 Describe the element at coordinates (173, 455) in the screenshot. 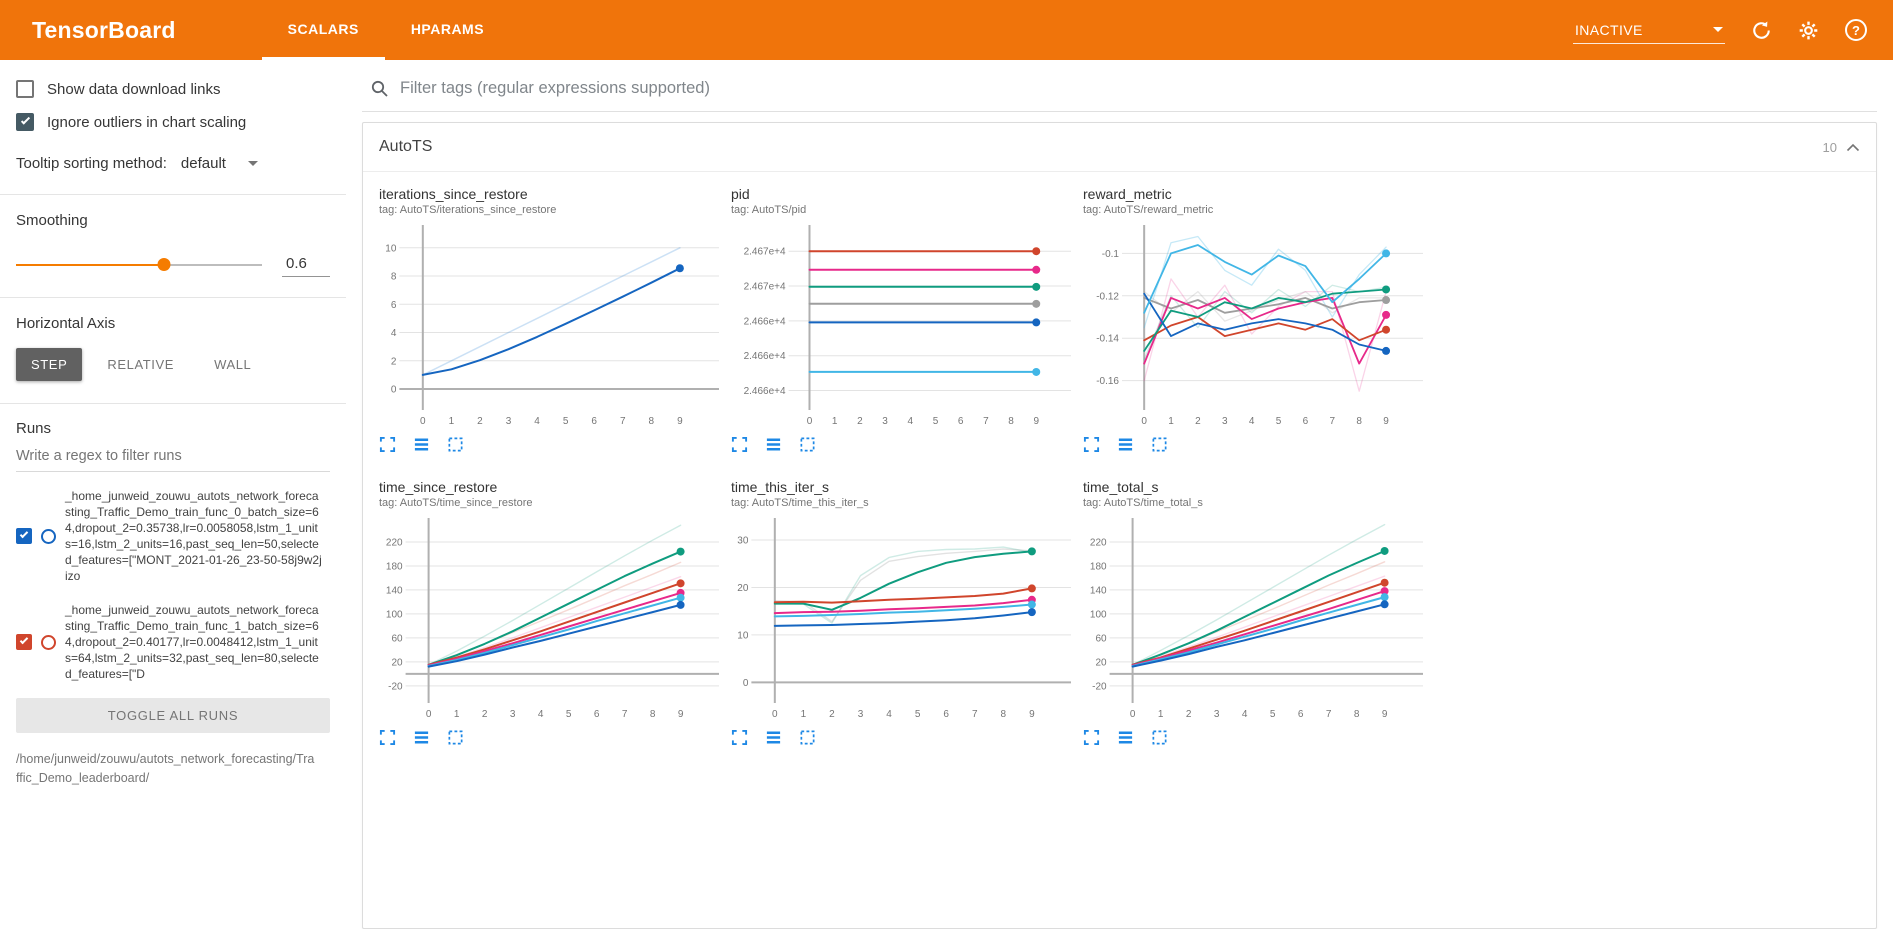

I see `runs-filter-input` at that location.